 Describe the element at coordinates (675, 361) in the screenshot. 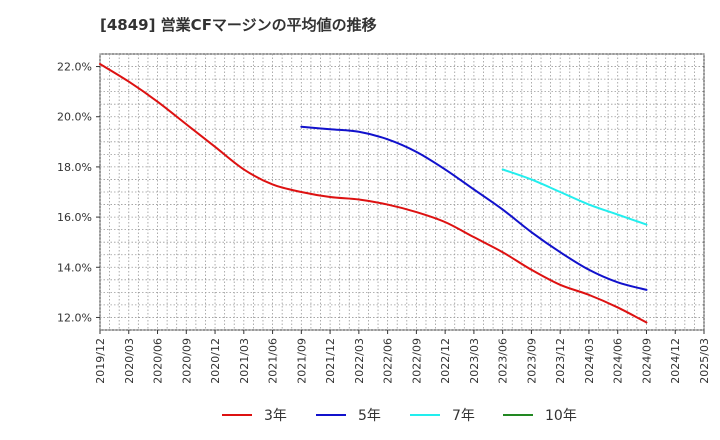

I see `x-tick-label: 2024/12` at that location.